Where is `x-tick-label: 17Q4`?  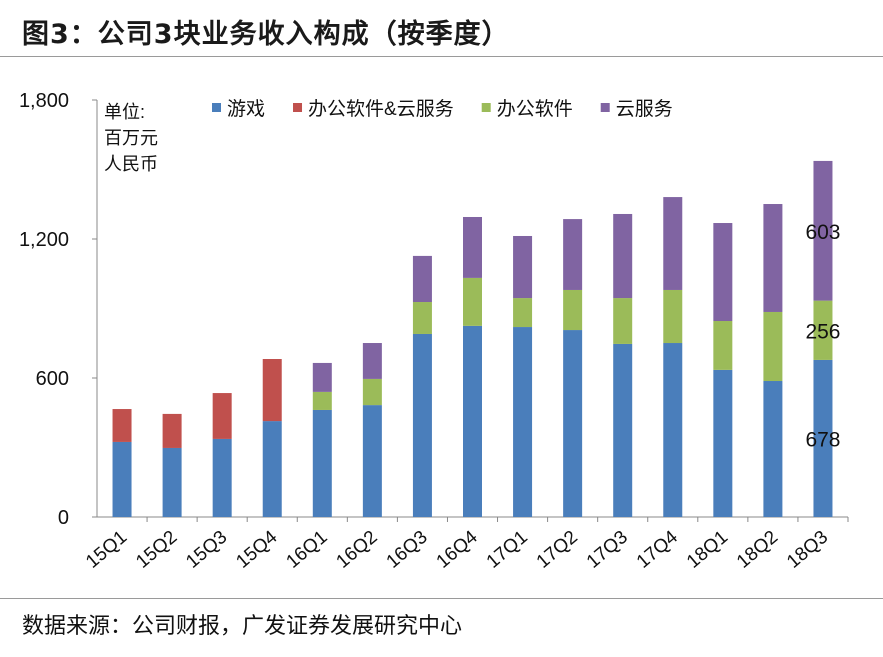
x-tick-label: 17Q4 is located at coordinates (657, 549).